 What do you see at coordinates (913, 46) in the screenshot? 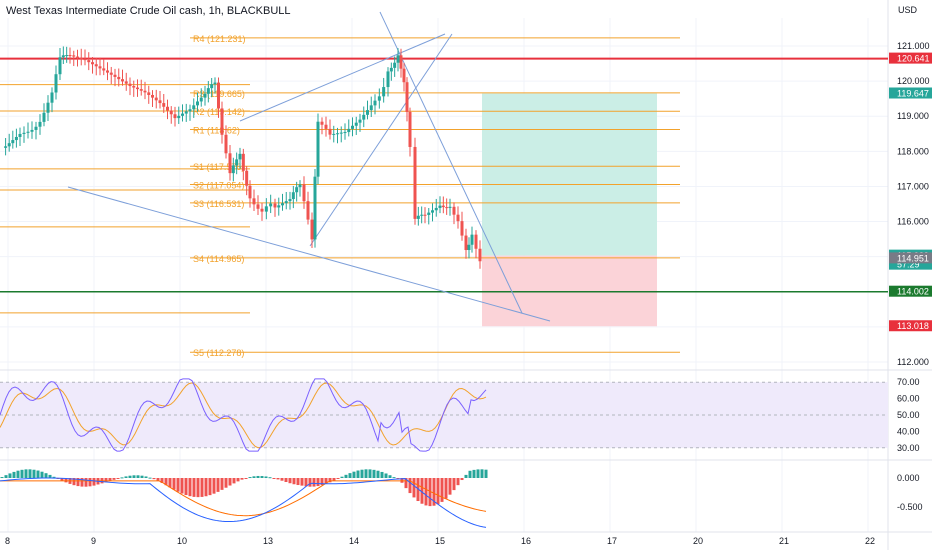
I see `price-tick-label: 121.000` at bounding box center [913, 46].